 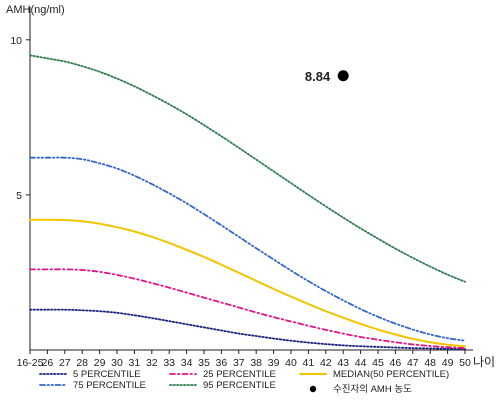 What do you see at coordinates (109, 385) in the screenshot?
I see `legend-label-3: 75 PERCENTILE` at bounding box center [109, 385].